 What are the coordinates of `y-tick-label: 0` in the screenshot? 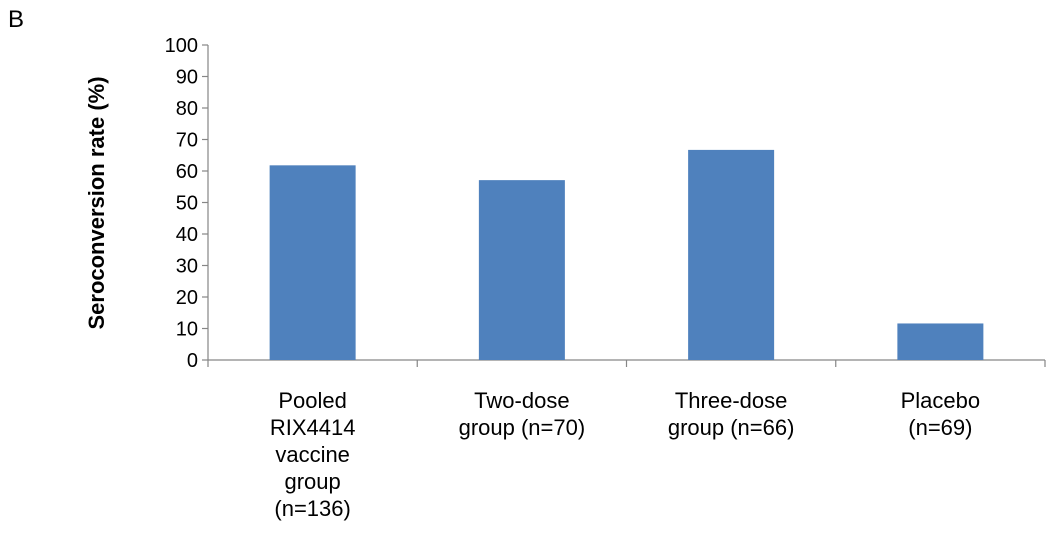 It's located at (192, 361).